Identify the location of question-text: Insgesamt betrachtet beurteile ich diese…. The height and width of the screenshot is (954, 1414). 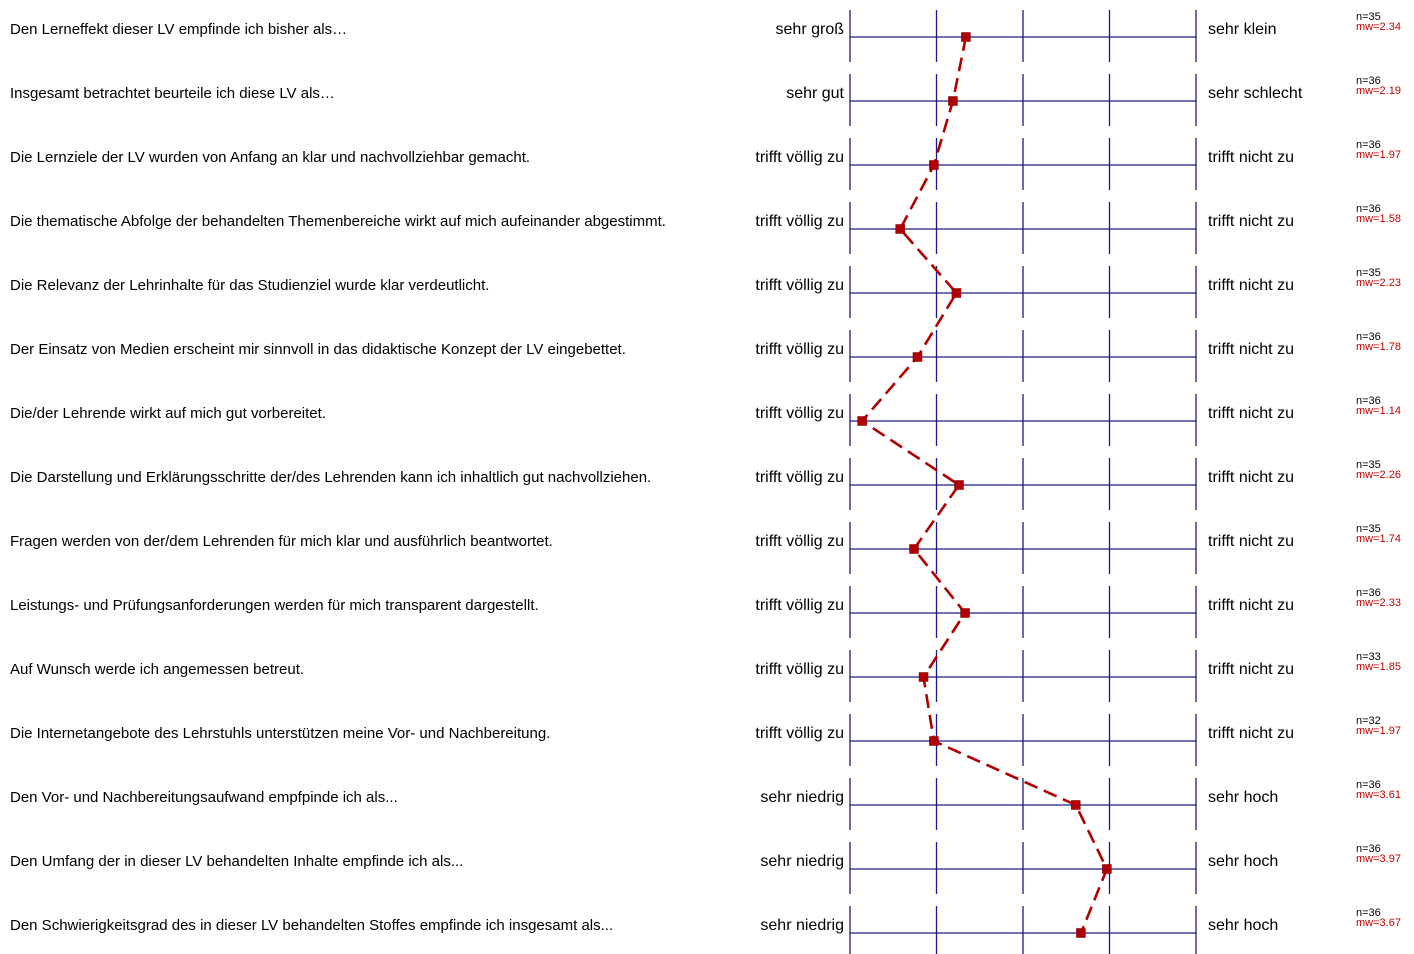
(172, 93).